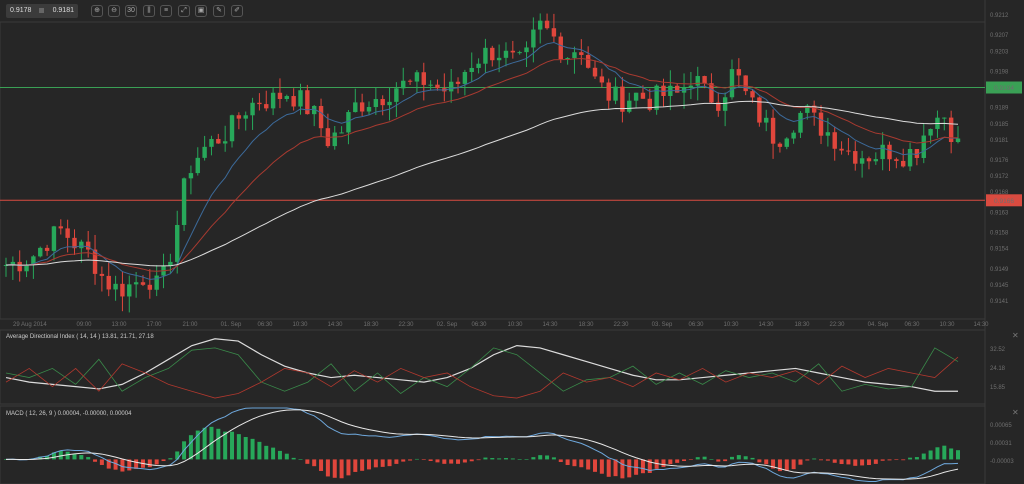 This screenshot has width=1024, height=484. Describe the element at coordinates (166, 11) in the screenshot. I see `indicators-icon: ≡` at that location.